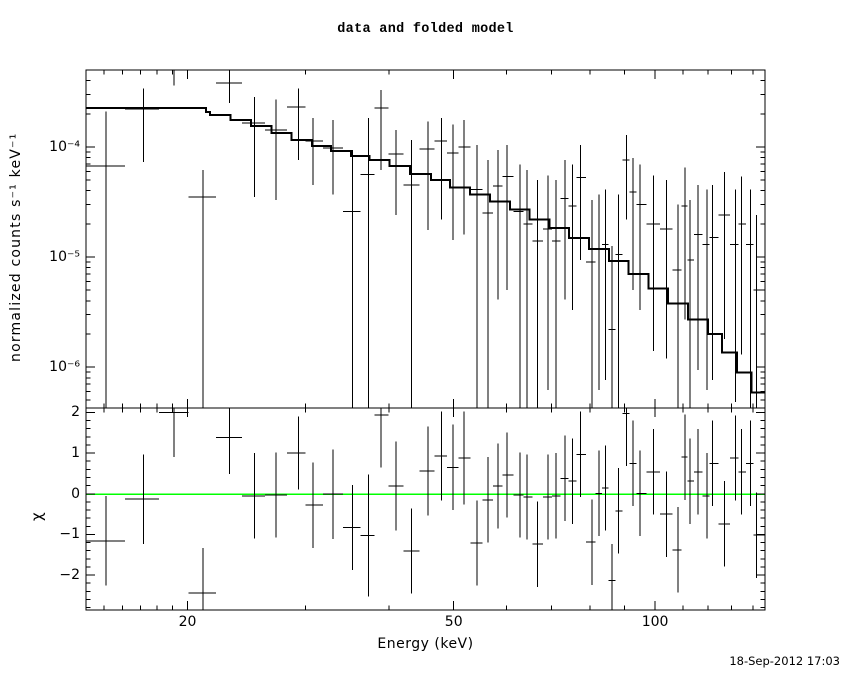  I want to click on y-axis-label-counts: normalized counts s⁻¹ keV⁻¹, so click(16, 247).